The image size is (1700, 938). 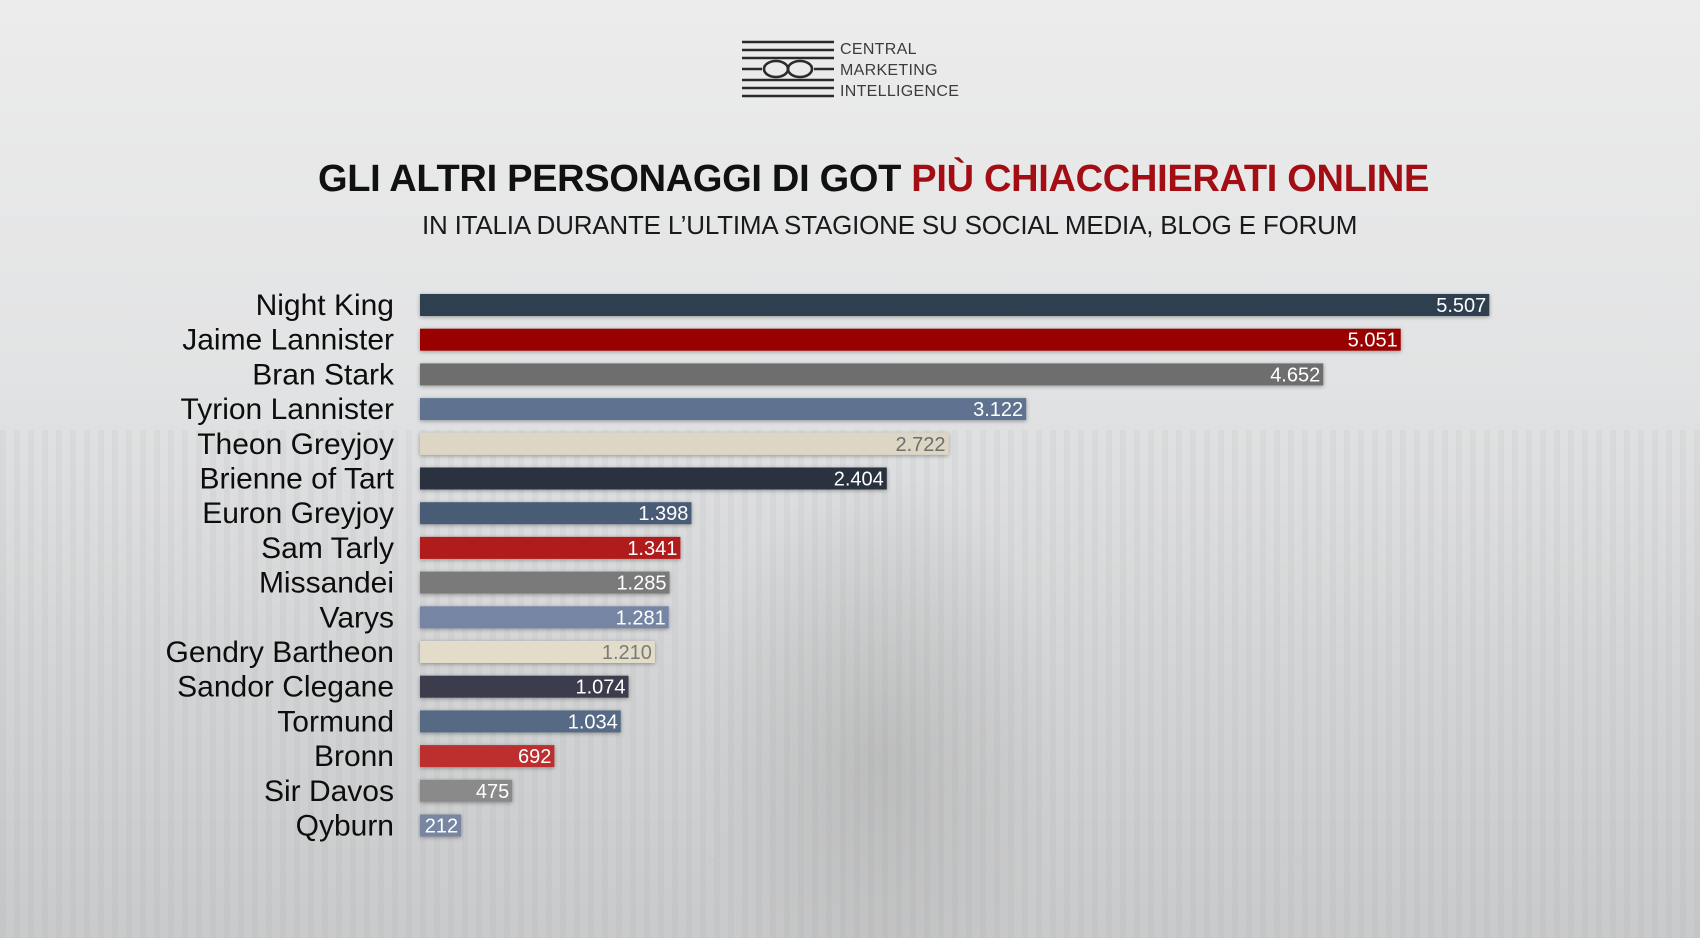 I want to click on value-label: 1.210, so click(x=627, y=653).